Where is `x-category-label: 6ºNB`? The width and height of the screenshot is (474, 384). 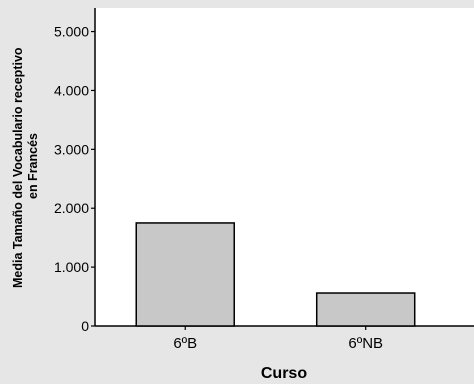 x-category-label: 6ºNB is located at coordinates (365, 343).